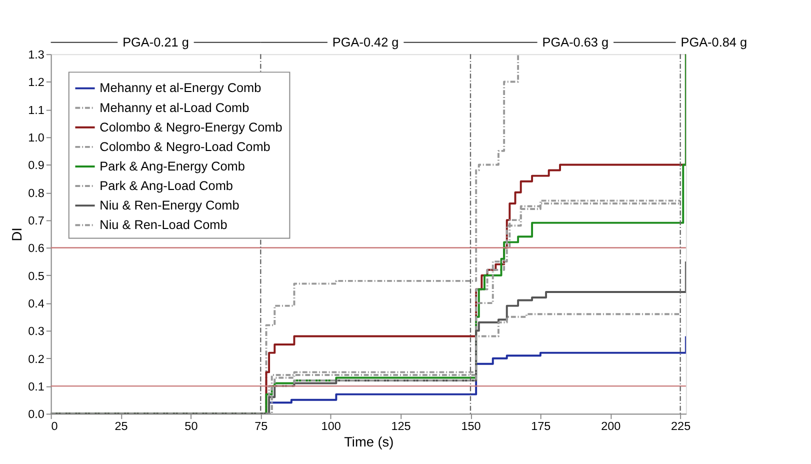  I want to click on y-tick-label: 0.9, so click(36, 165).